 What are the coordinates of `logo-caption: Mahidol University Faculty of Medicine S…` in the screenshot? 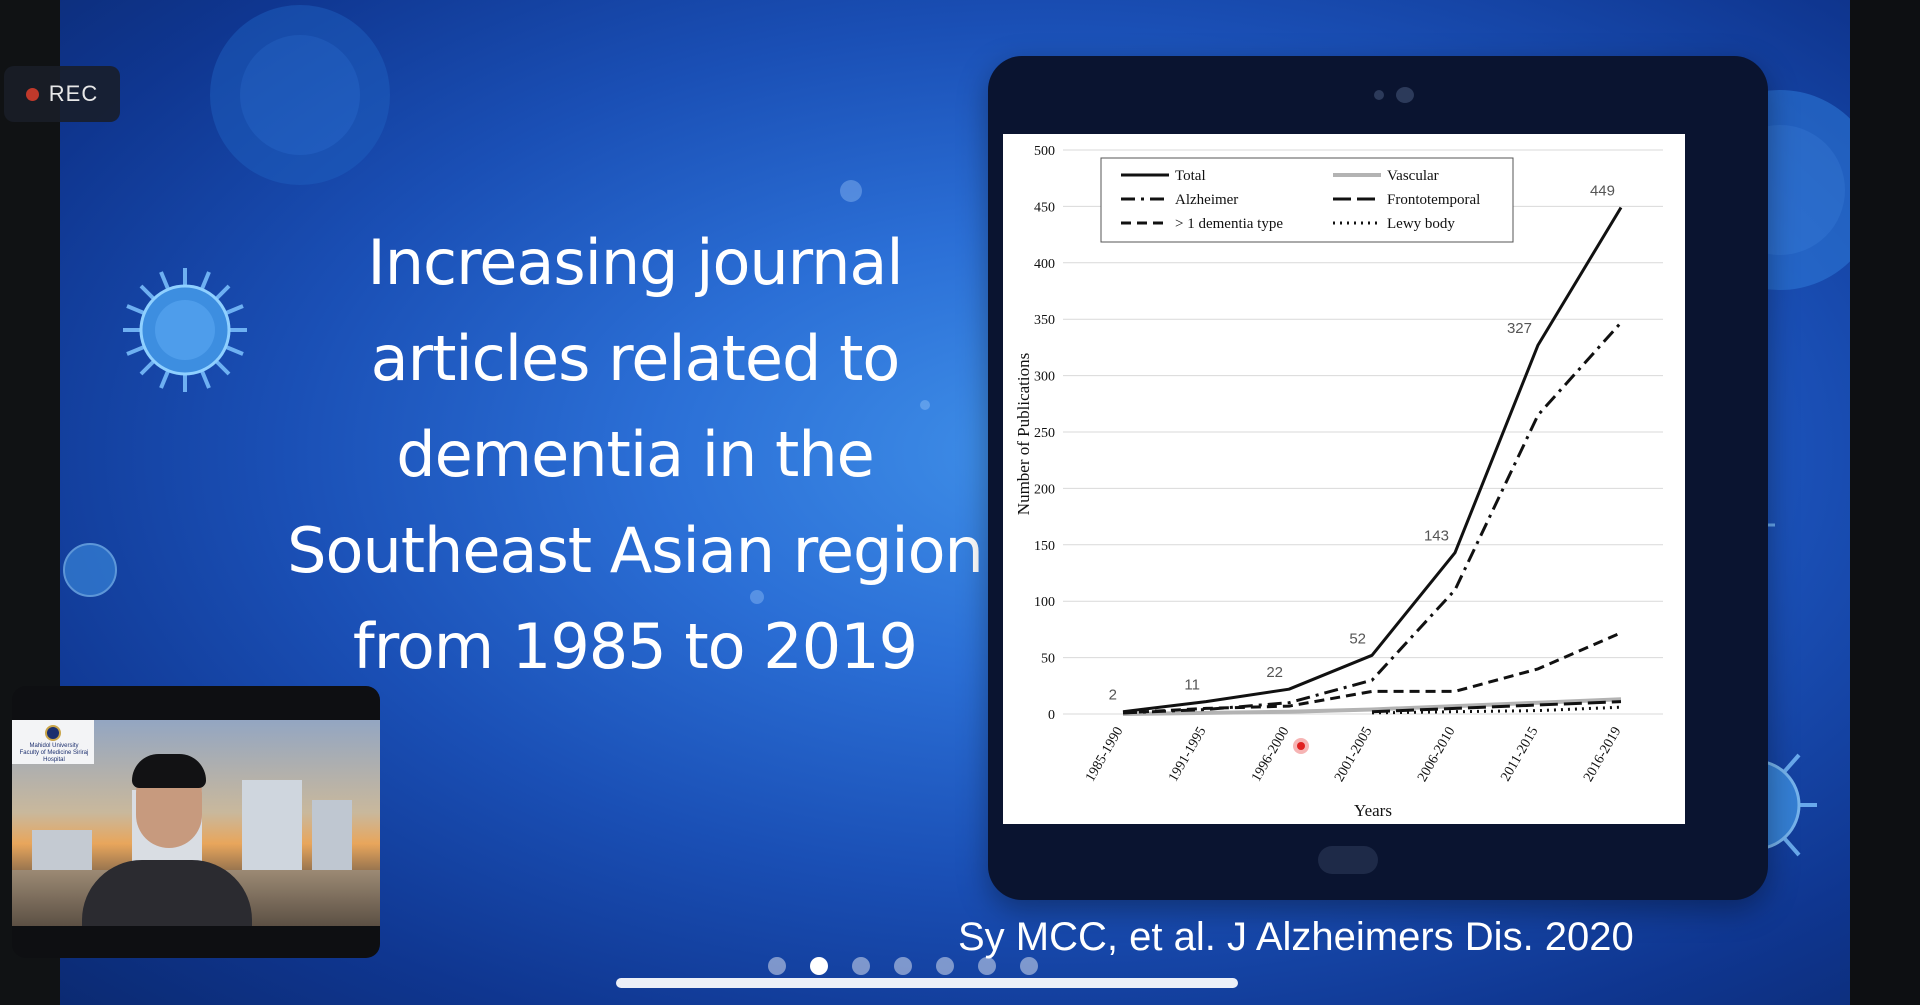 It's located at (54, 753).